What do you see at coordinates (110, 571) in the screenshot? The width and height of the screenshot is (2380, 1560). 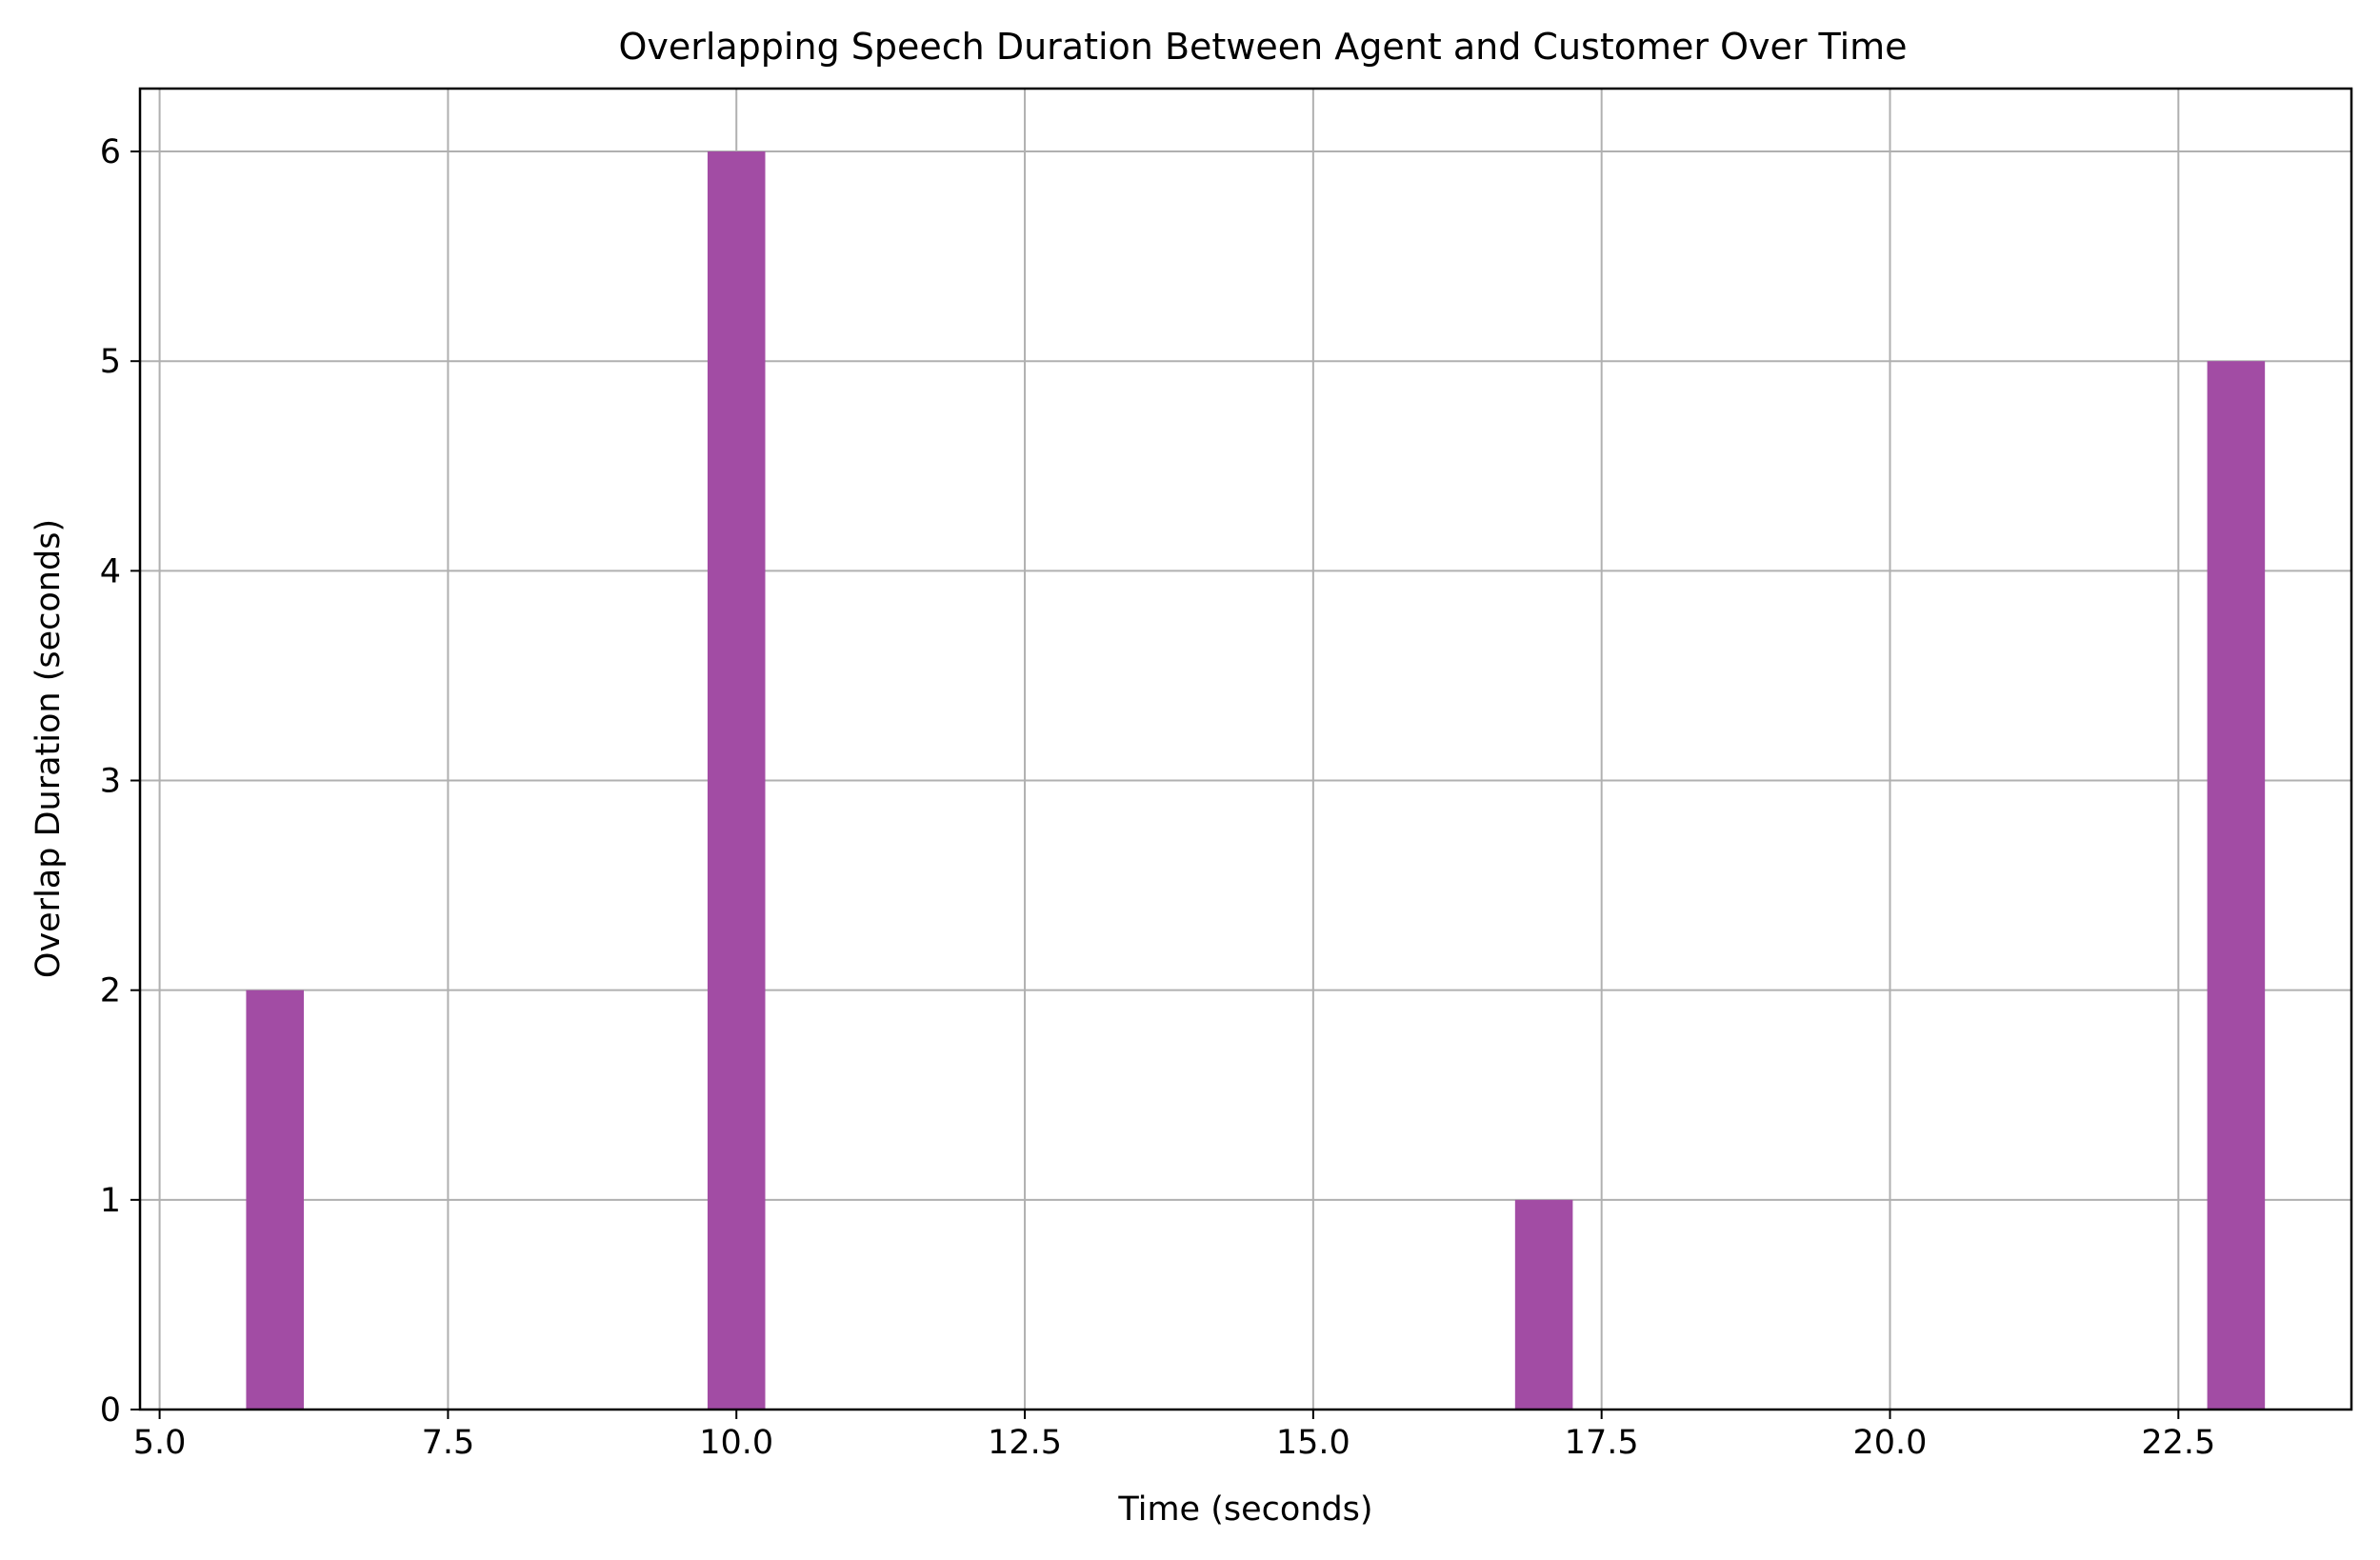 I see `y-tick-label: 4` at bounding box center [110, 571].